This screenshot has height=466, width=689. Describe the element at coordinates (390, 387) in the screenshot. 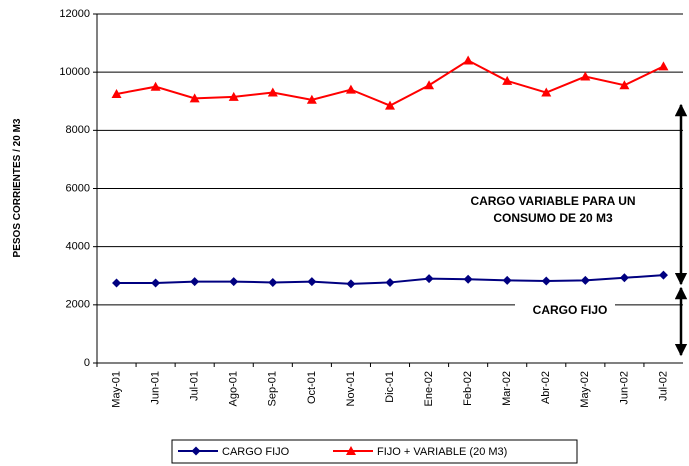

I see `x-tick-label: Dic-01` at that location.